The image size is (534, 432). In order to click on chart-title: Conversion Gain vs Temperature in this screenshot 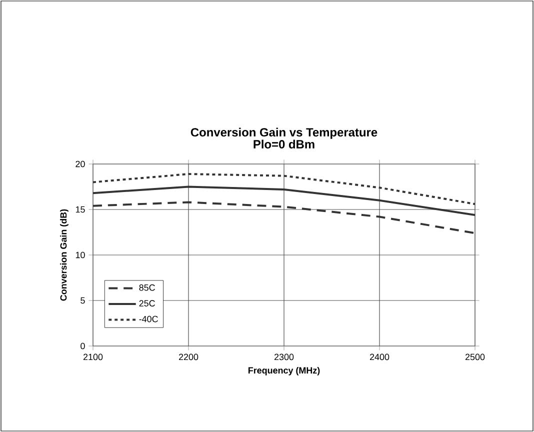, I will do `click(284, 133)`.